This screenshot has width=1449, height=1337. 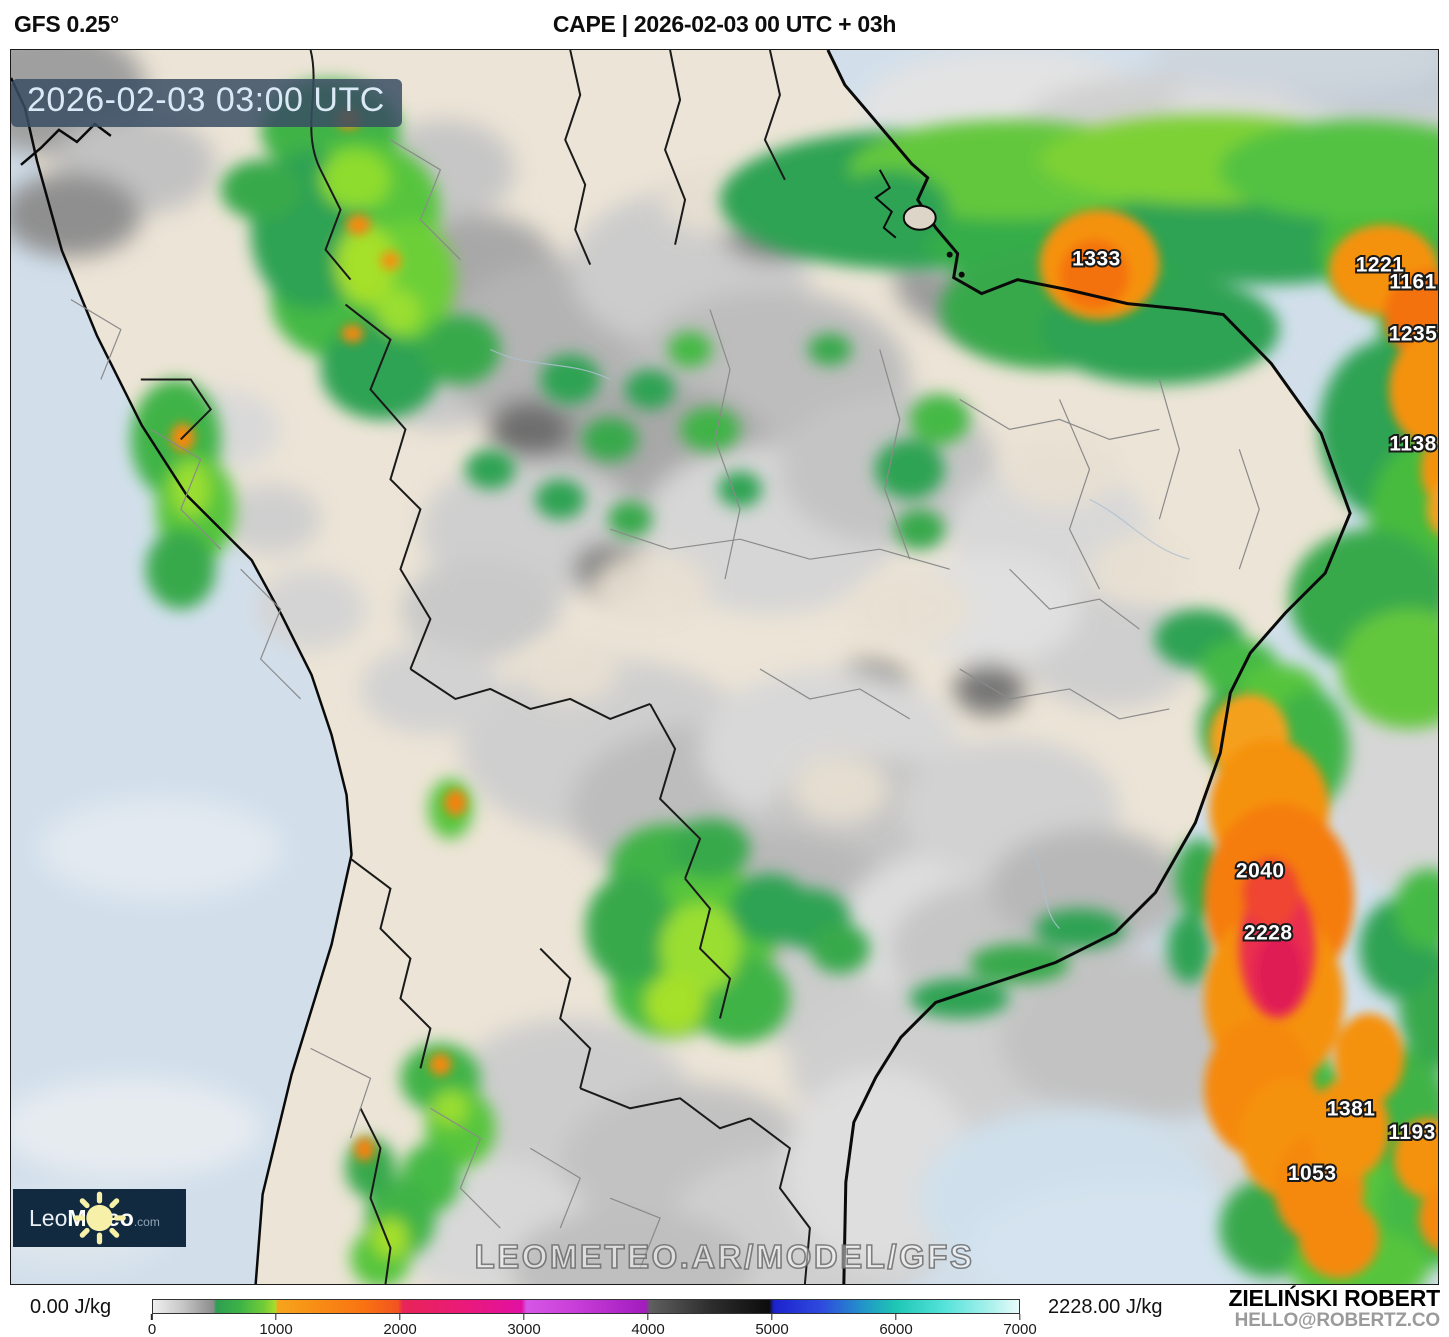 I want to click on colorbar-tick: 4000, so click(x=648, y=1325).